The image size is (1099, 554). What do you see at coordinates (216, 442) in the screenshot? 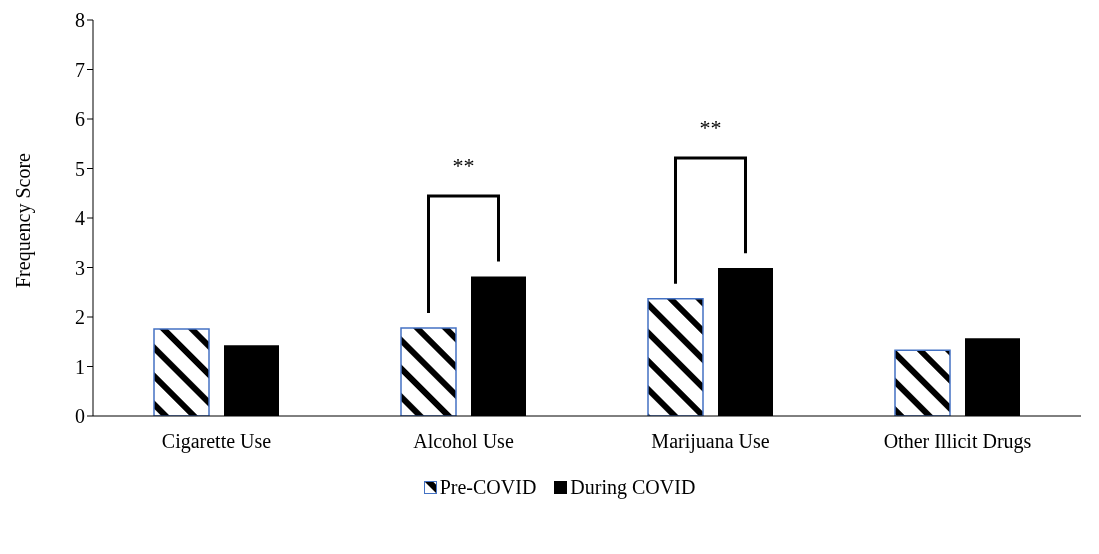
I see `x-tick-label: Cigarette Use` at bounding box center [216, 442].